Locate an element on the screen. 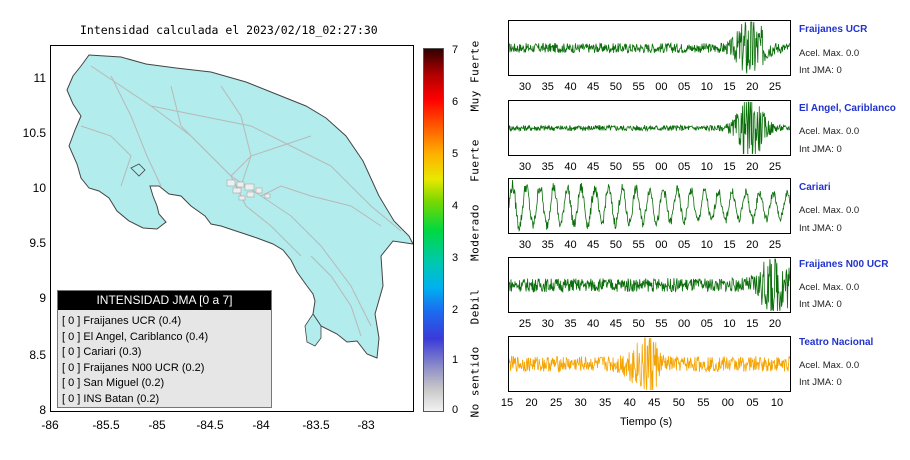 The height and width of the screenshot is (460, 910). map-xtick: -83.5 is located at coordinates (316, 425).